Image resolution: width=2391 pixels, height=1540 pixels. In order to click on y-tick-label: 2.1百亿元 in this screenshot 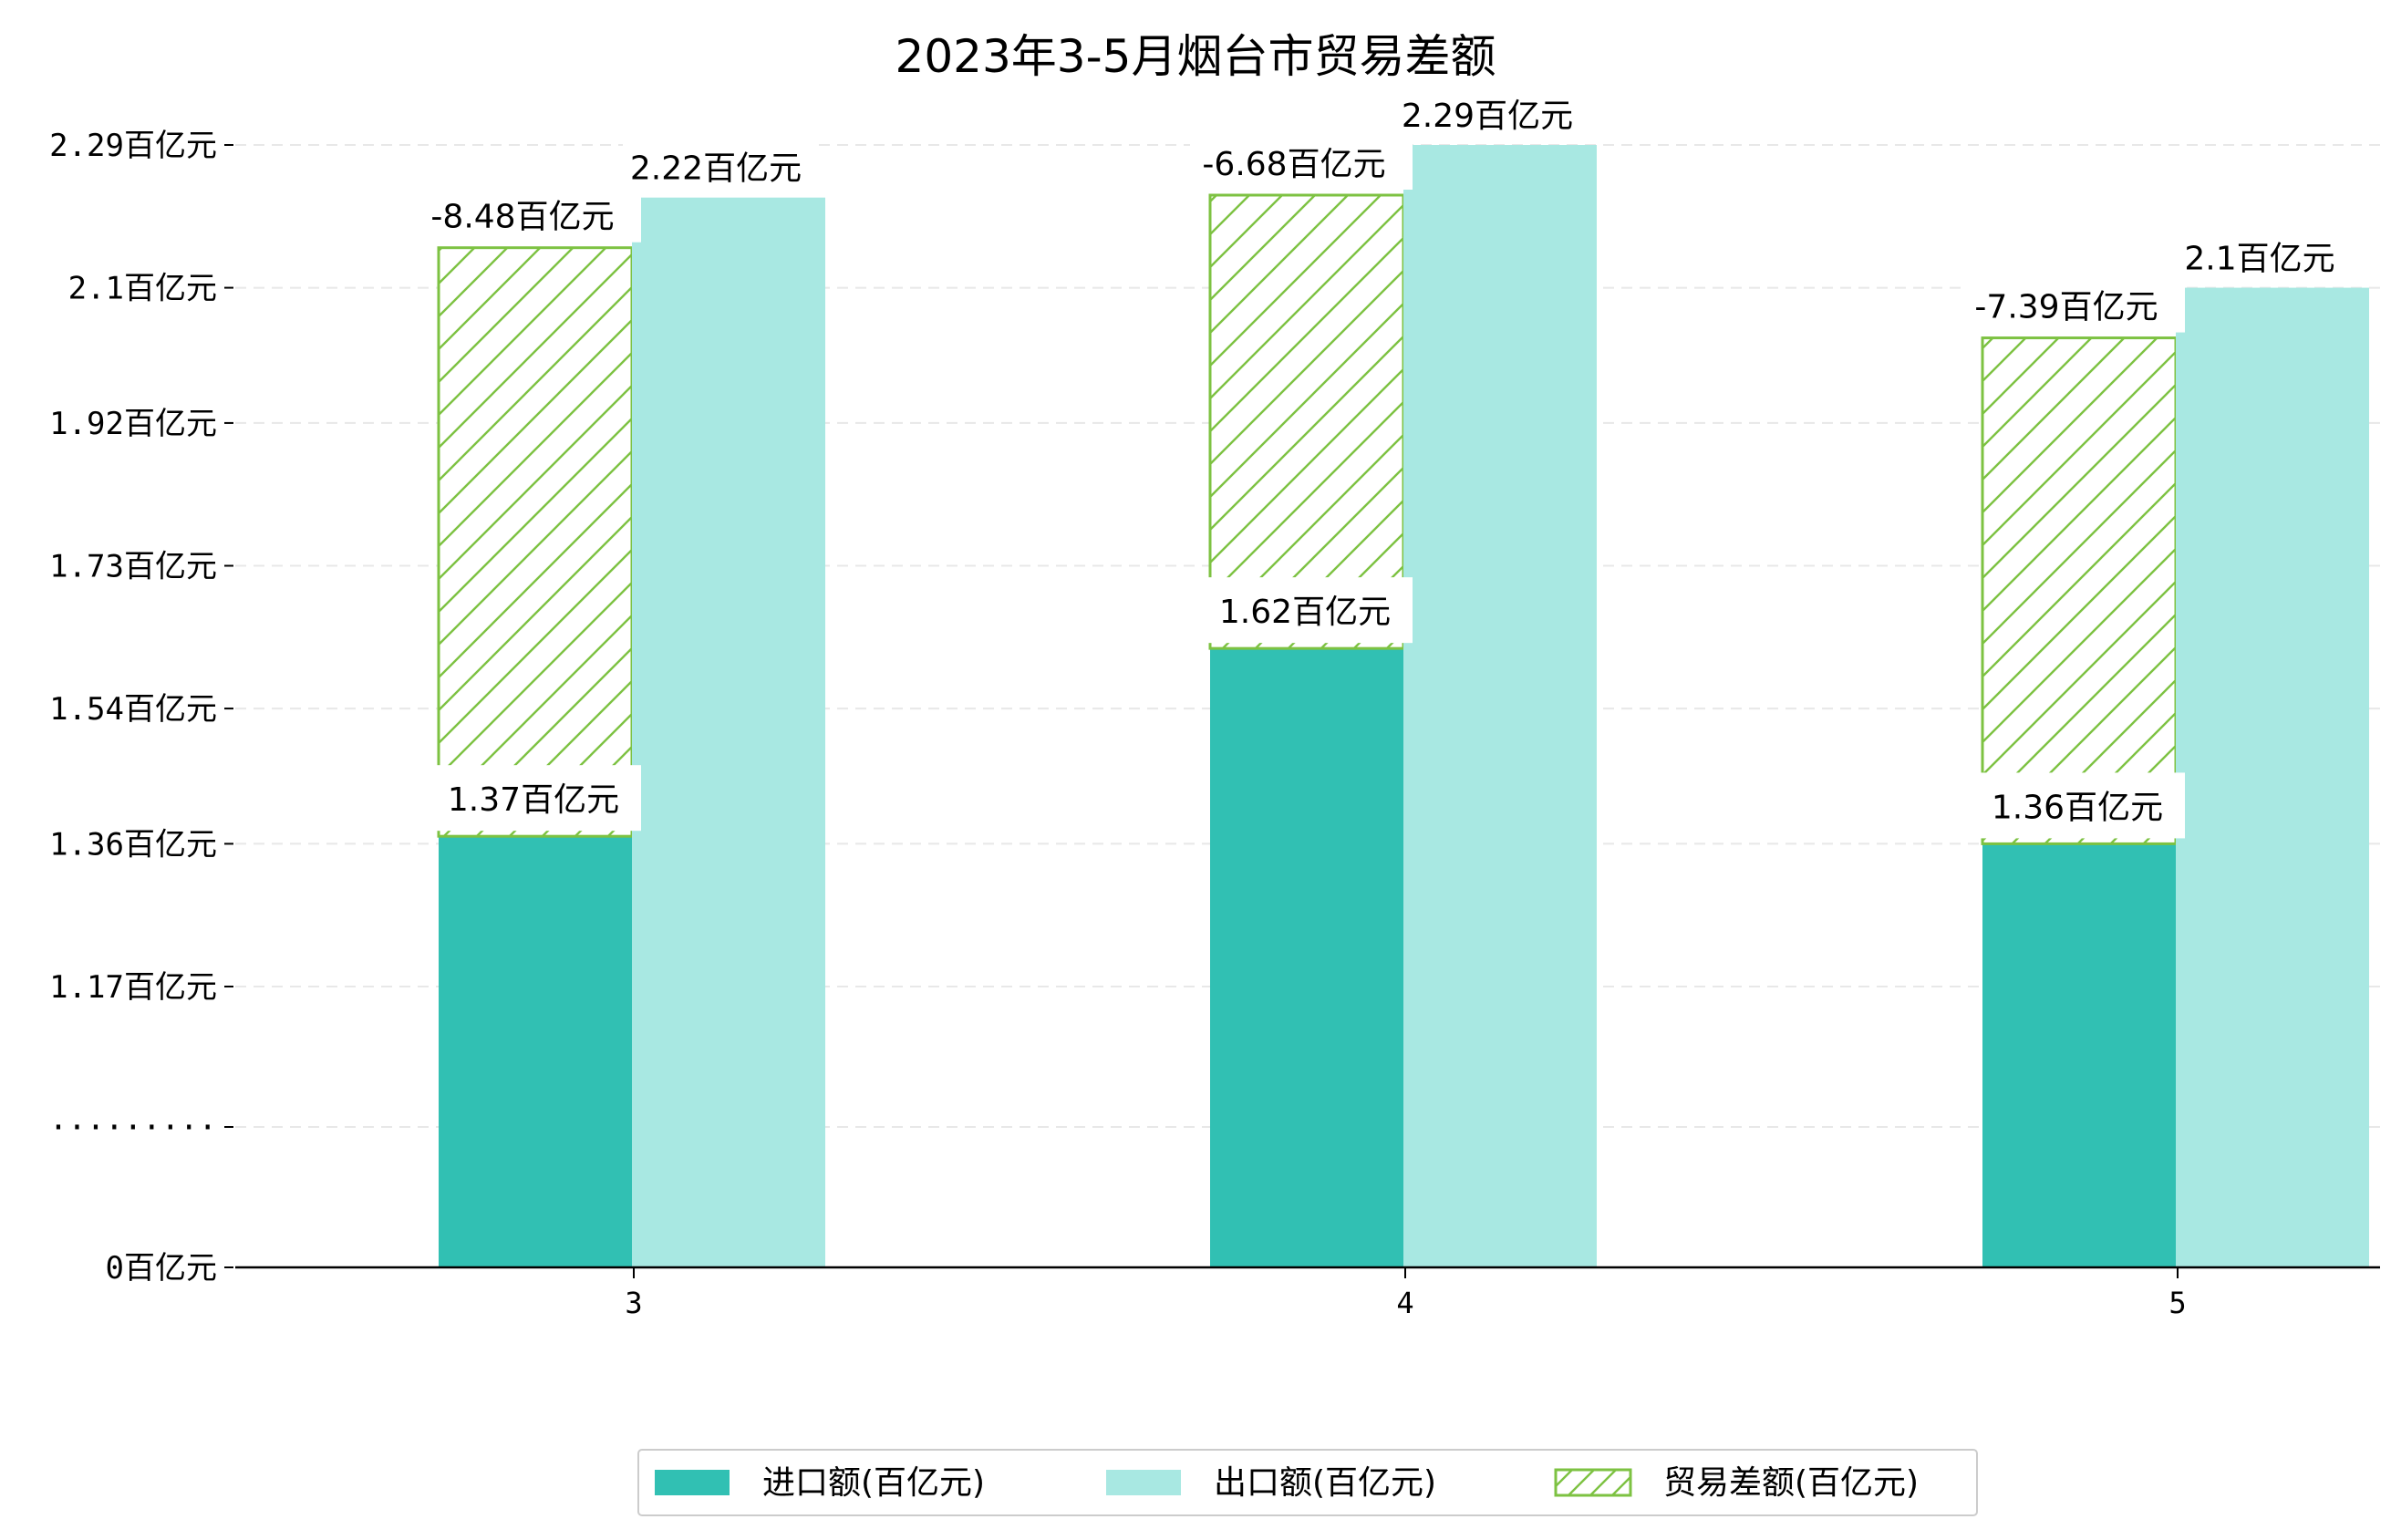, I will do `click(142, 289)`.